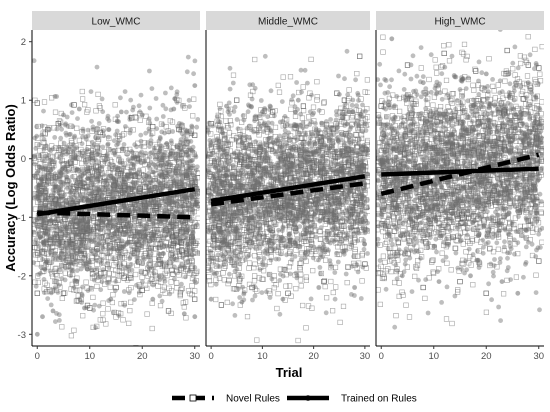  What do you see at coordinates (37, 334) in the screenshot?
I see `data-point` at bounding box center [37, 334].